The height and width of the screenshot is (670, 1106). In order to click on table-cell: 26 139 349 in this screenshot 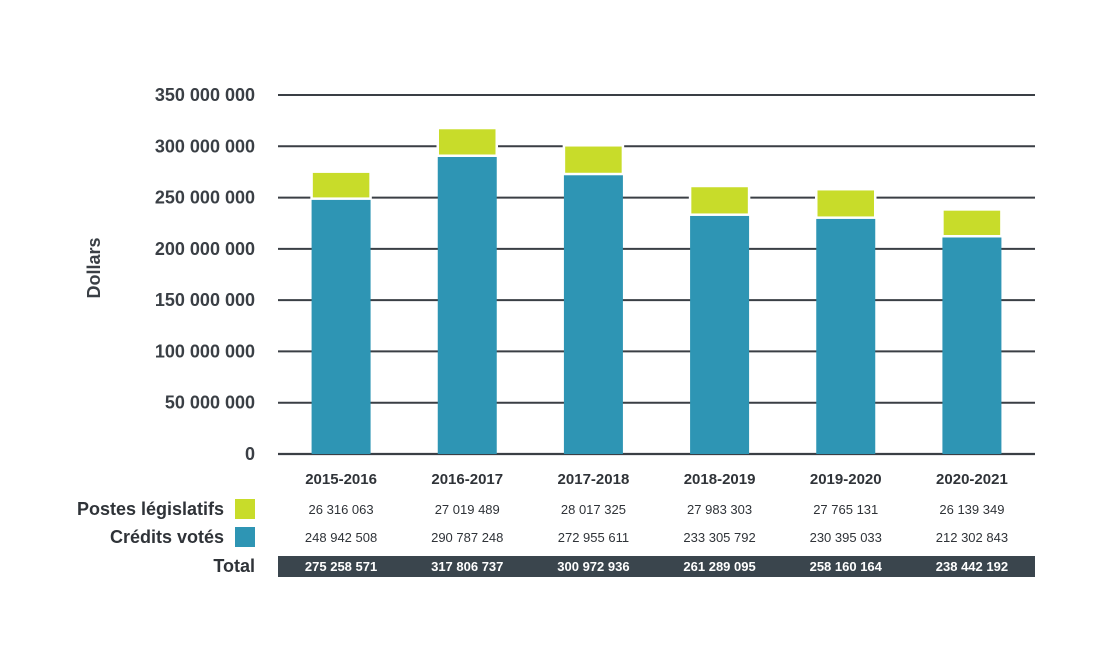, I will do `click(971, 509)`.